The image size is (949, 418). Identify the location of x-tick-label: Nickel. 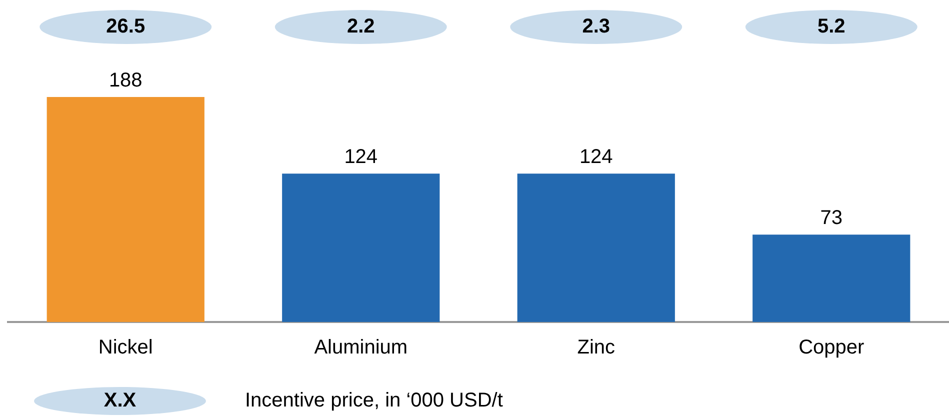
(125, 347).